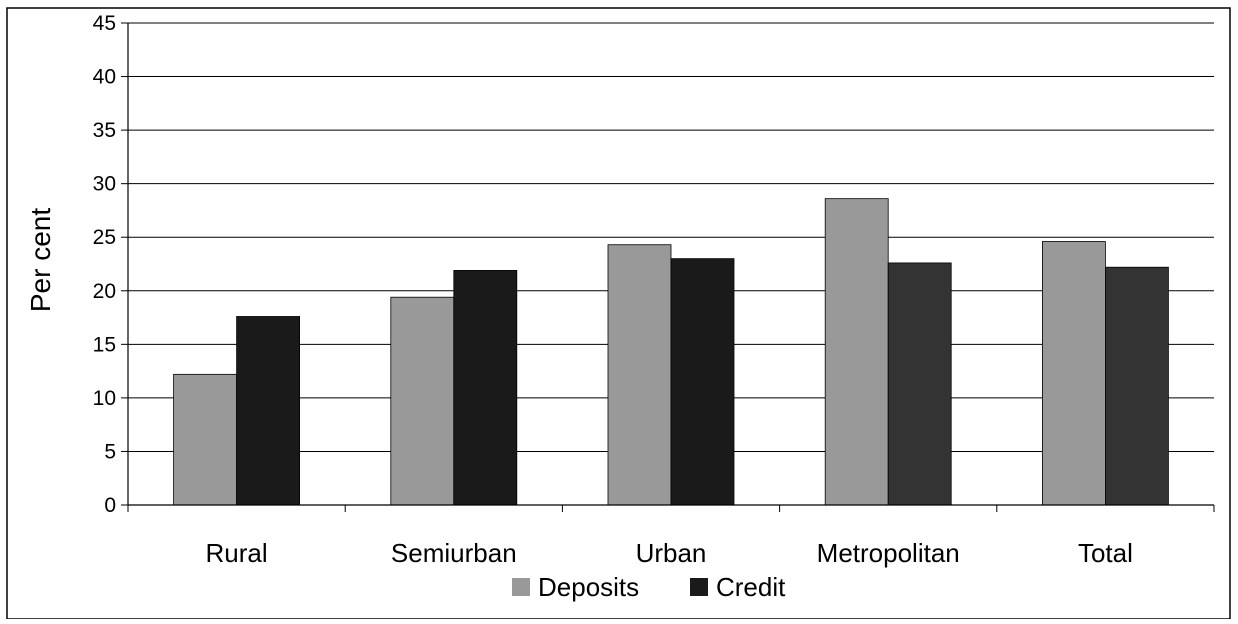 Image resolution: width=1238 pixels, height=624 pixels. I want to click on y-tick-label: 15, so click(104, 344).